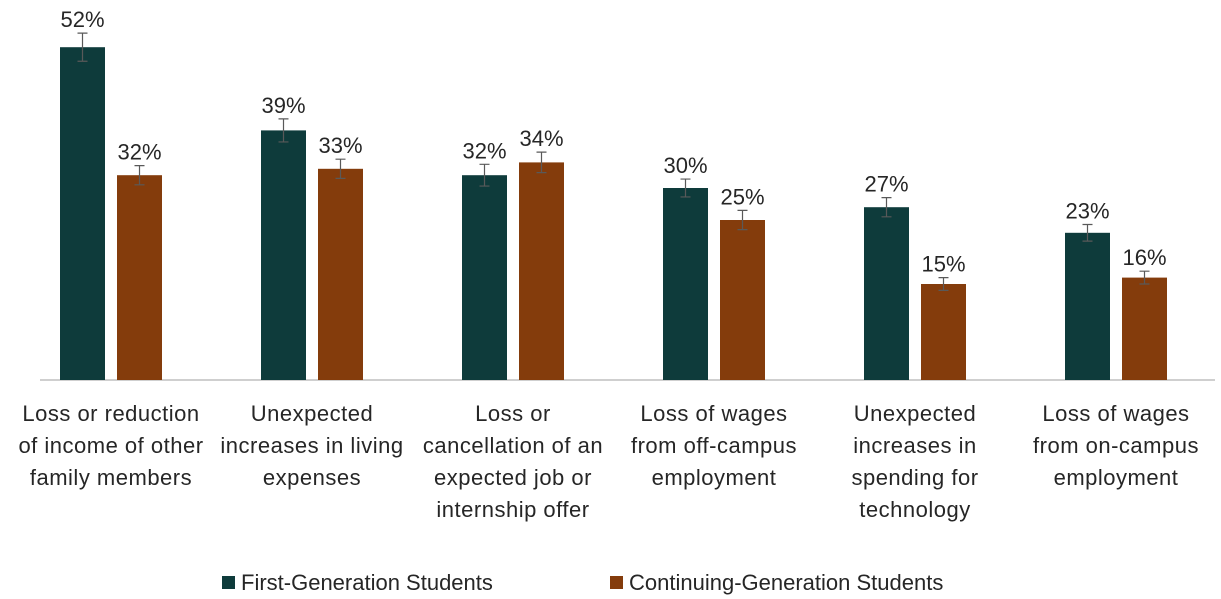 Image resolution: width=1221 pixels, height=599 pixels. Describe the element at coordinates (886, 184) in the screenshot. I see `data-label: 27%` at that location.